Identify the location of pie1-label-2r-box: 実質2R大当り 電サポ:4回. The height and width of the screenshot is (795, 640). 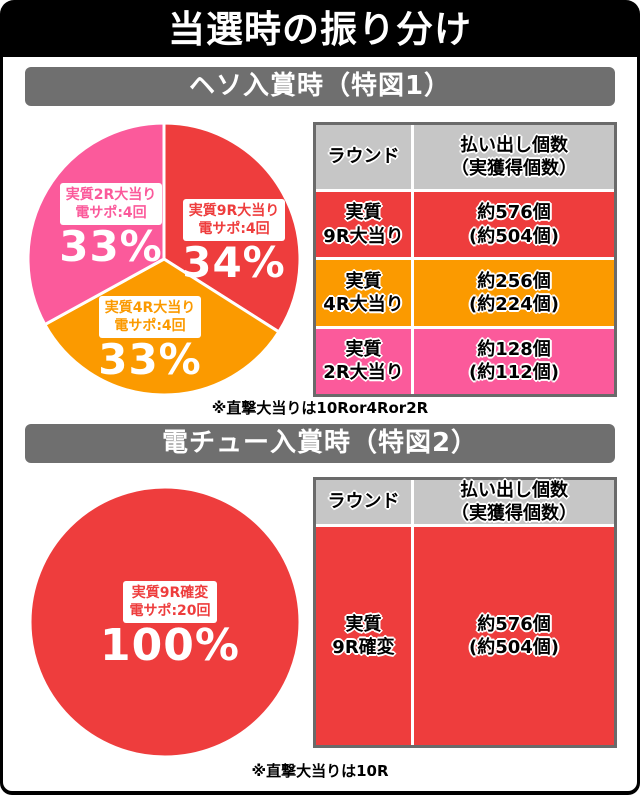
(111, 204).